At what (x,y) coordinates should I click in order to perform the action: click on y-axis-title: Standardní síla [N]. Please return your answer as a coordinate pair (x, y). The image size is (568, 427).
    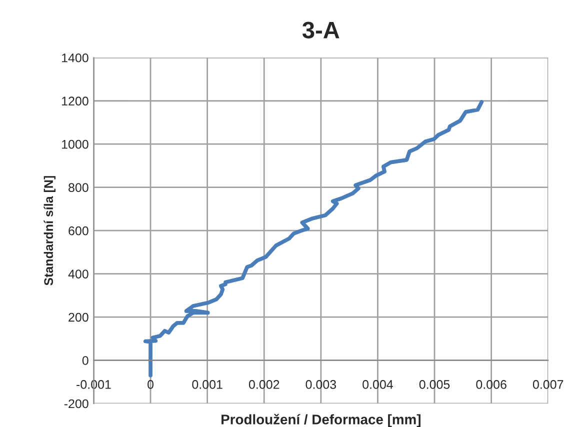
    Looking at the image, I should click on (50, 231).